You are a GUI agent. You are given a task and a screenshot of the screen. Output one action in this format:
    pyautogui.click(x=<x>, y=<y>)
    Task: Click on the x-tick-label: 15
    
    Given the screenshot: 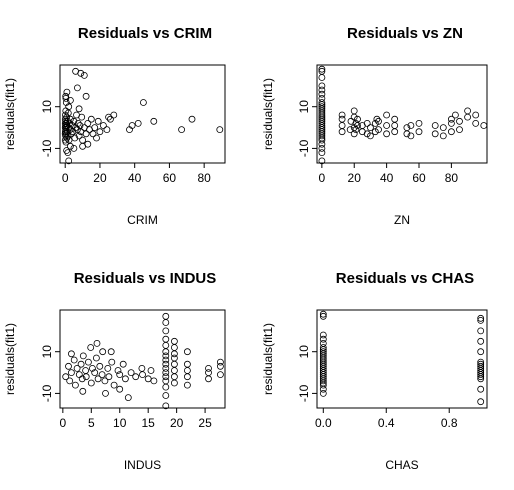 What is the action you would take?
    pyautogui.click(x=149, y=423)
    